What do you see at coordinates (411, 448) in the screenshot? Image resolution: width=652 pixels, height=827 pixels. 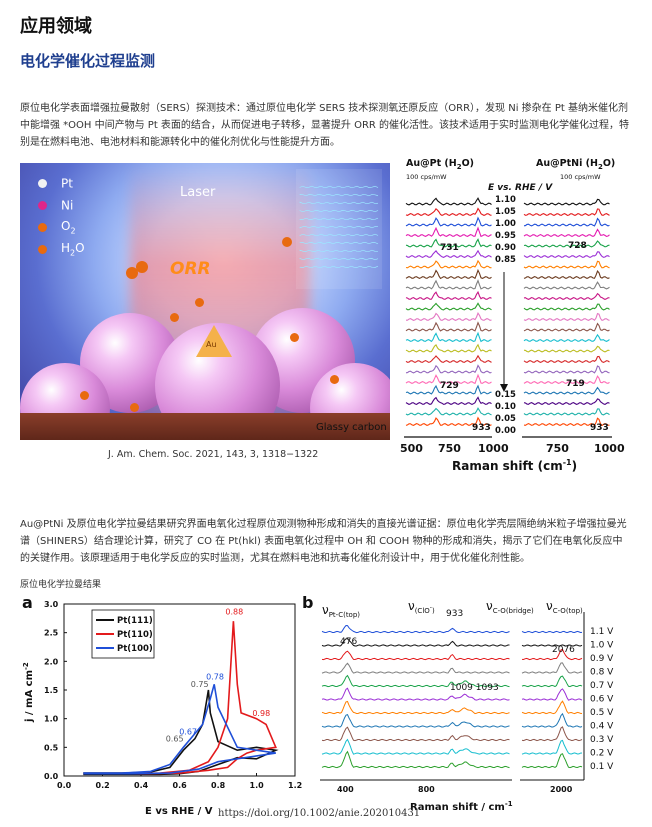 I see `x-tick: 500` at bounding box center [411, 448].